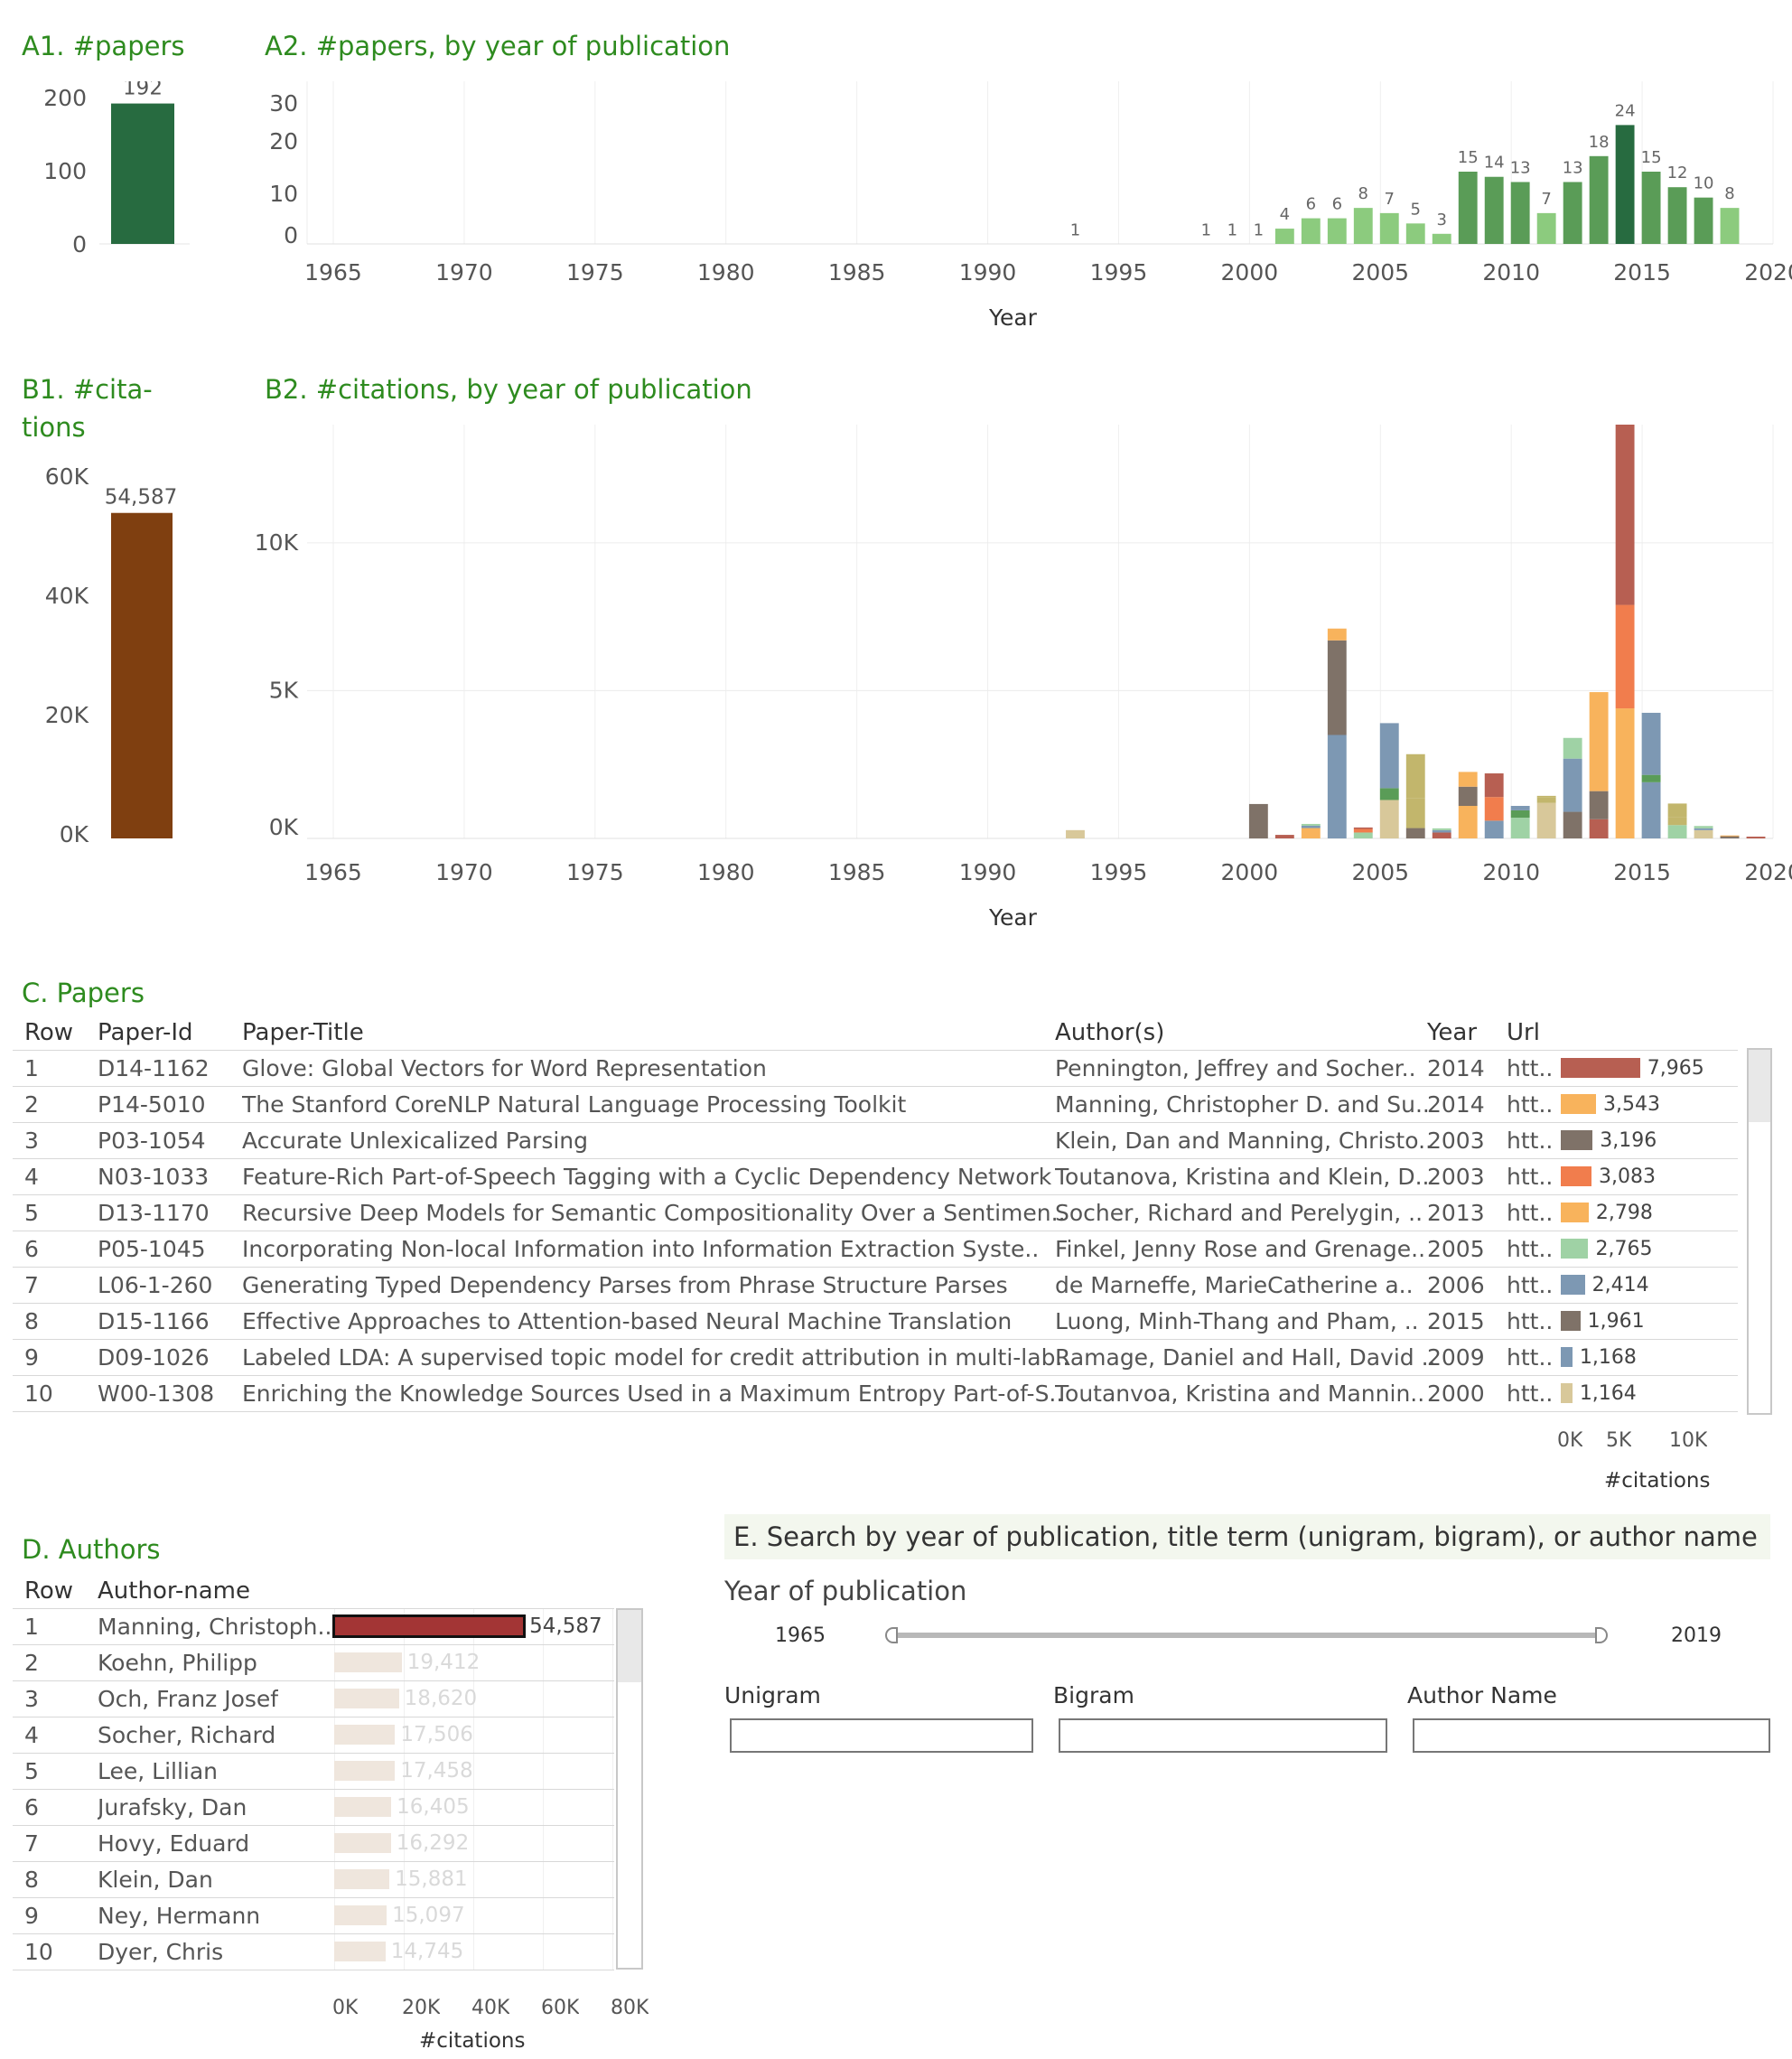  I want to click on bigram-input, so click(1223, 1736).